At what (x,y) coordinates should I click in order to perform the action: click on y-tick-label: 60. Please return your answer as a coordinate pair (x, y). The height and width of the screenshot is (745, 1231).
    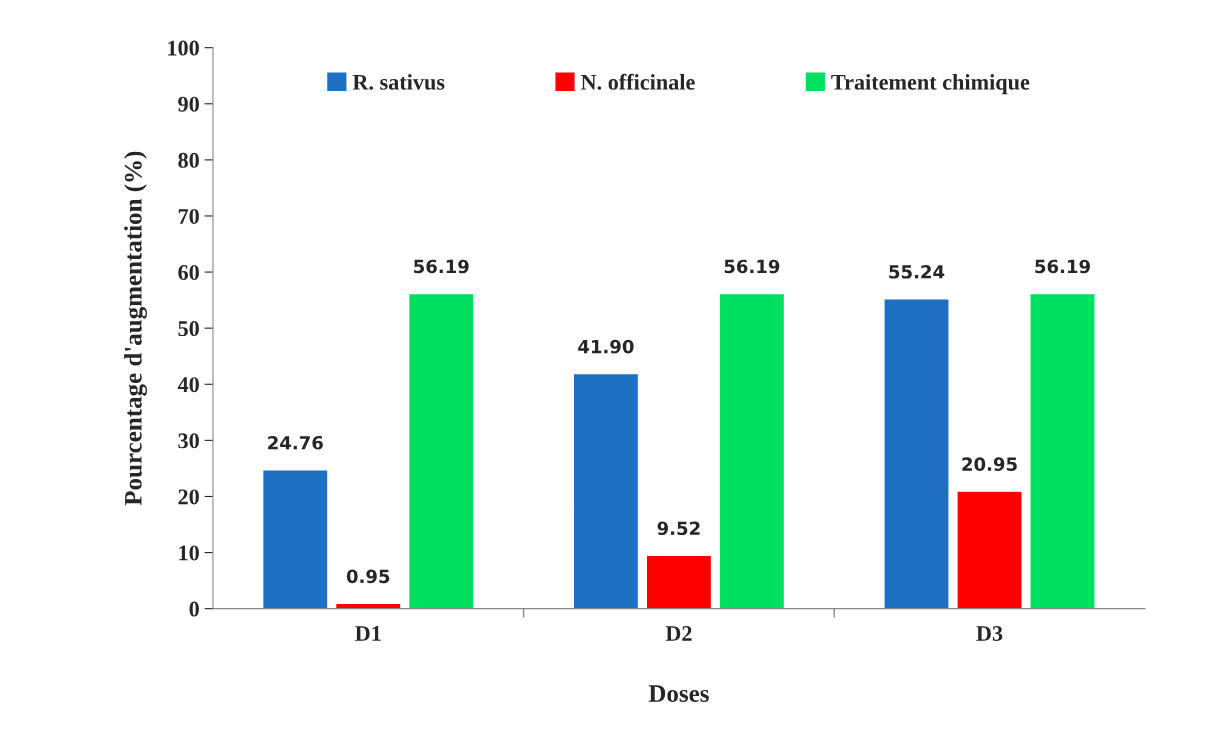
    Looking at the image, I should click on (188, 272).